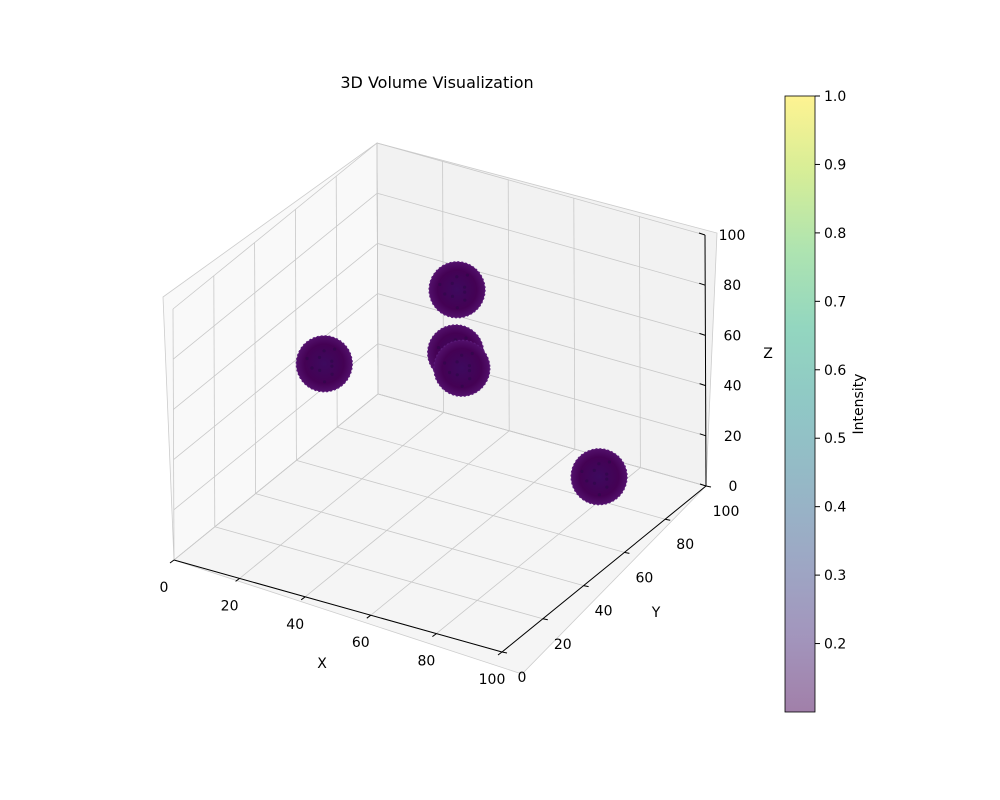 Image resolution: width=1000 pixels, height=800 pixels. What do you see at coordinates (768, 354) in the screenshot?
I see `z-axis-label: Z` at bounding box center [768, 354].